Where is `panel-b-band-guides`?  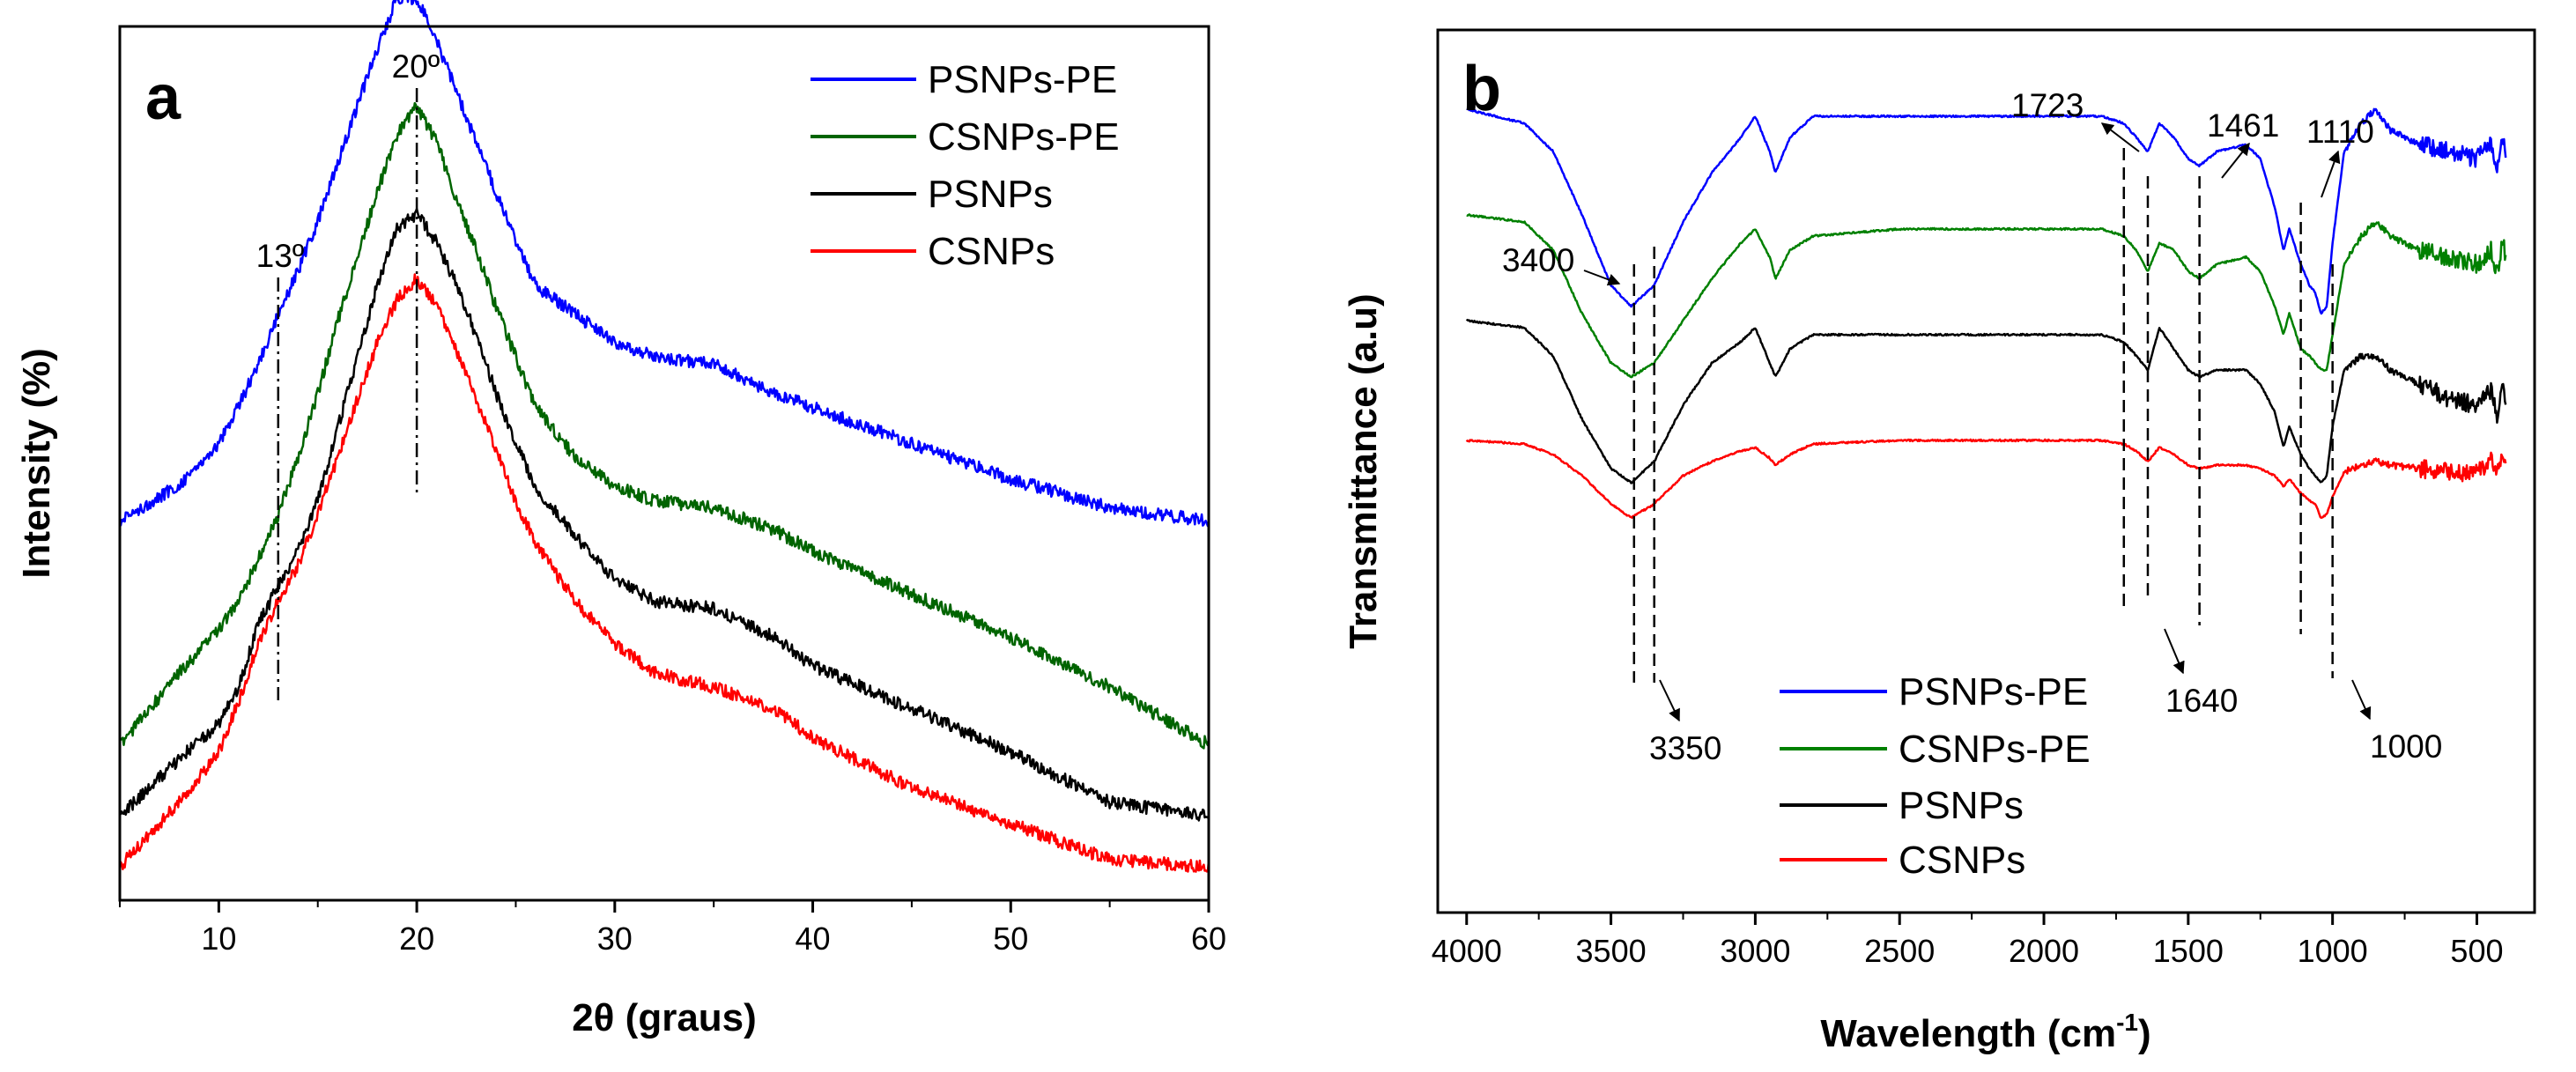 panel-b-band-guides is located at coordinates (1983, 415).